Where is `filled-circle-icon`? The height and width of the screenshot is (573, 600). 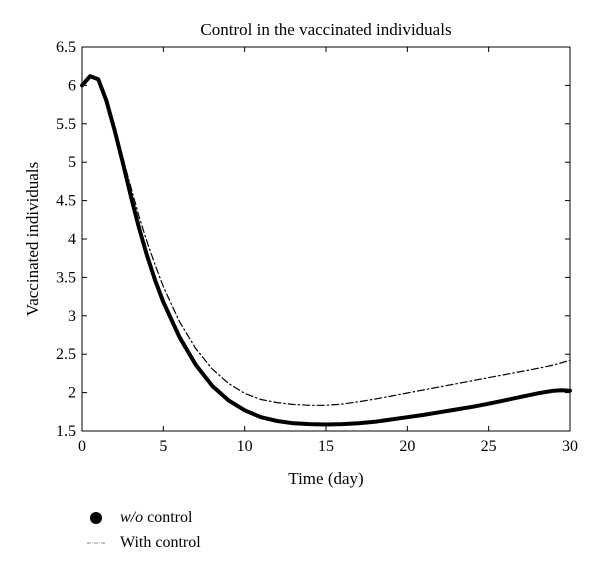
filled-circle-icon is located at coordinates (96, 518).